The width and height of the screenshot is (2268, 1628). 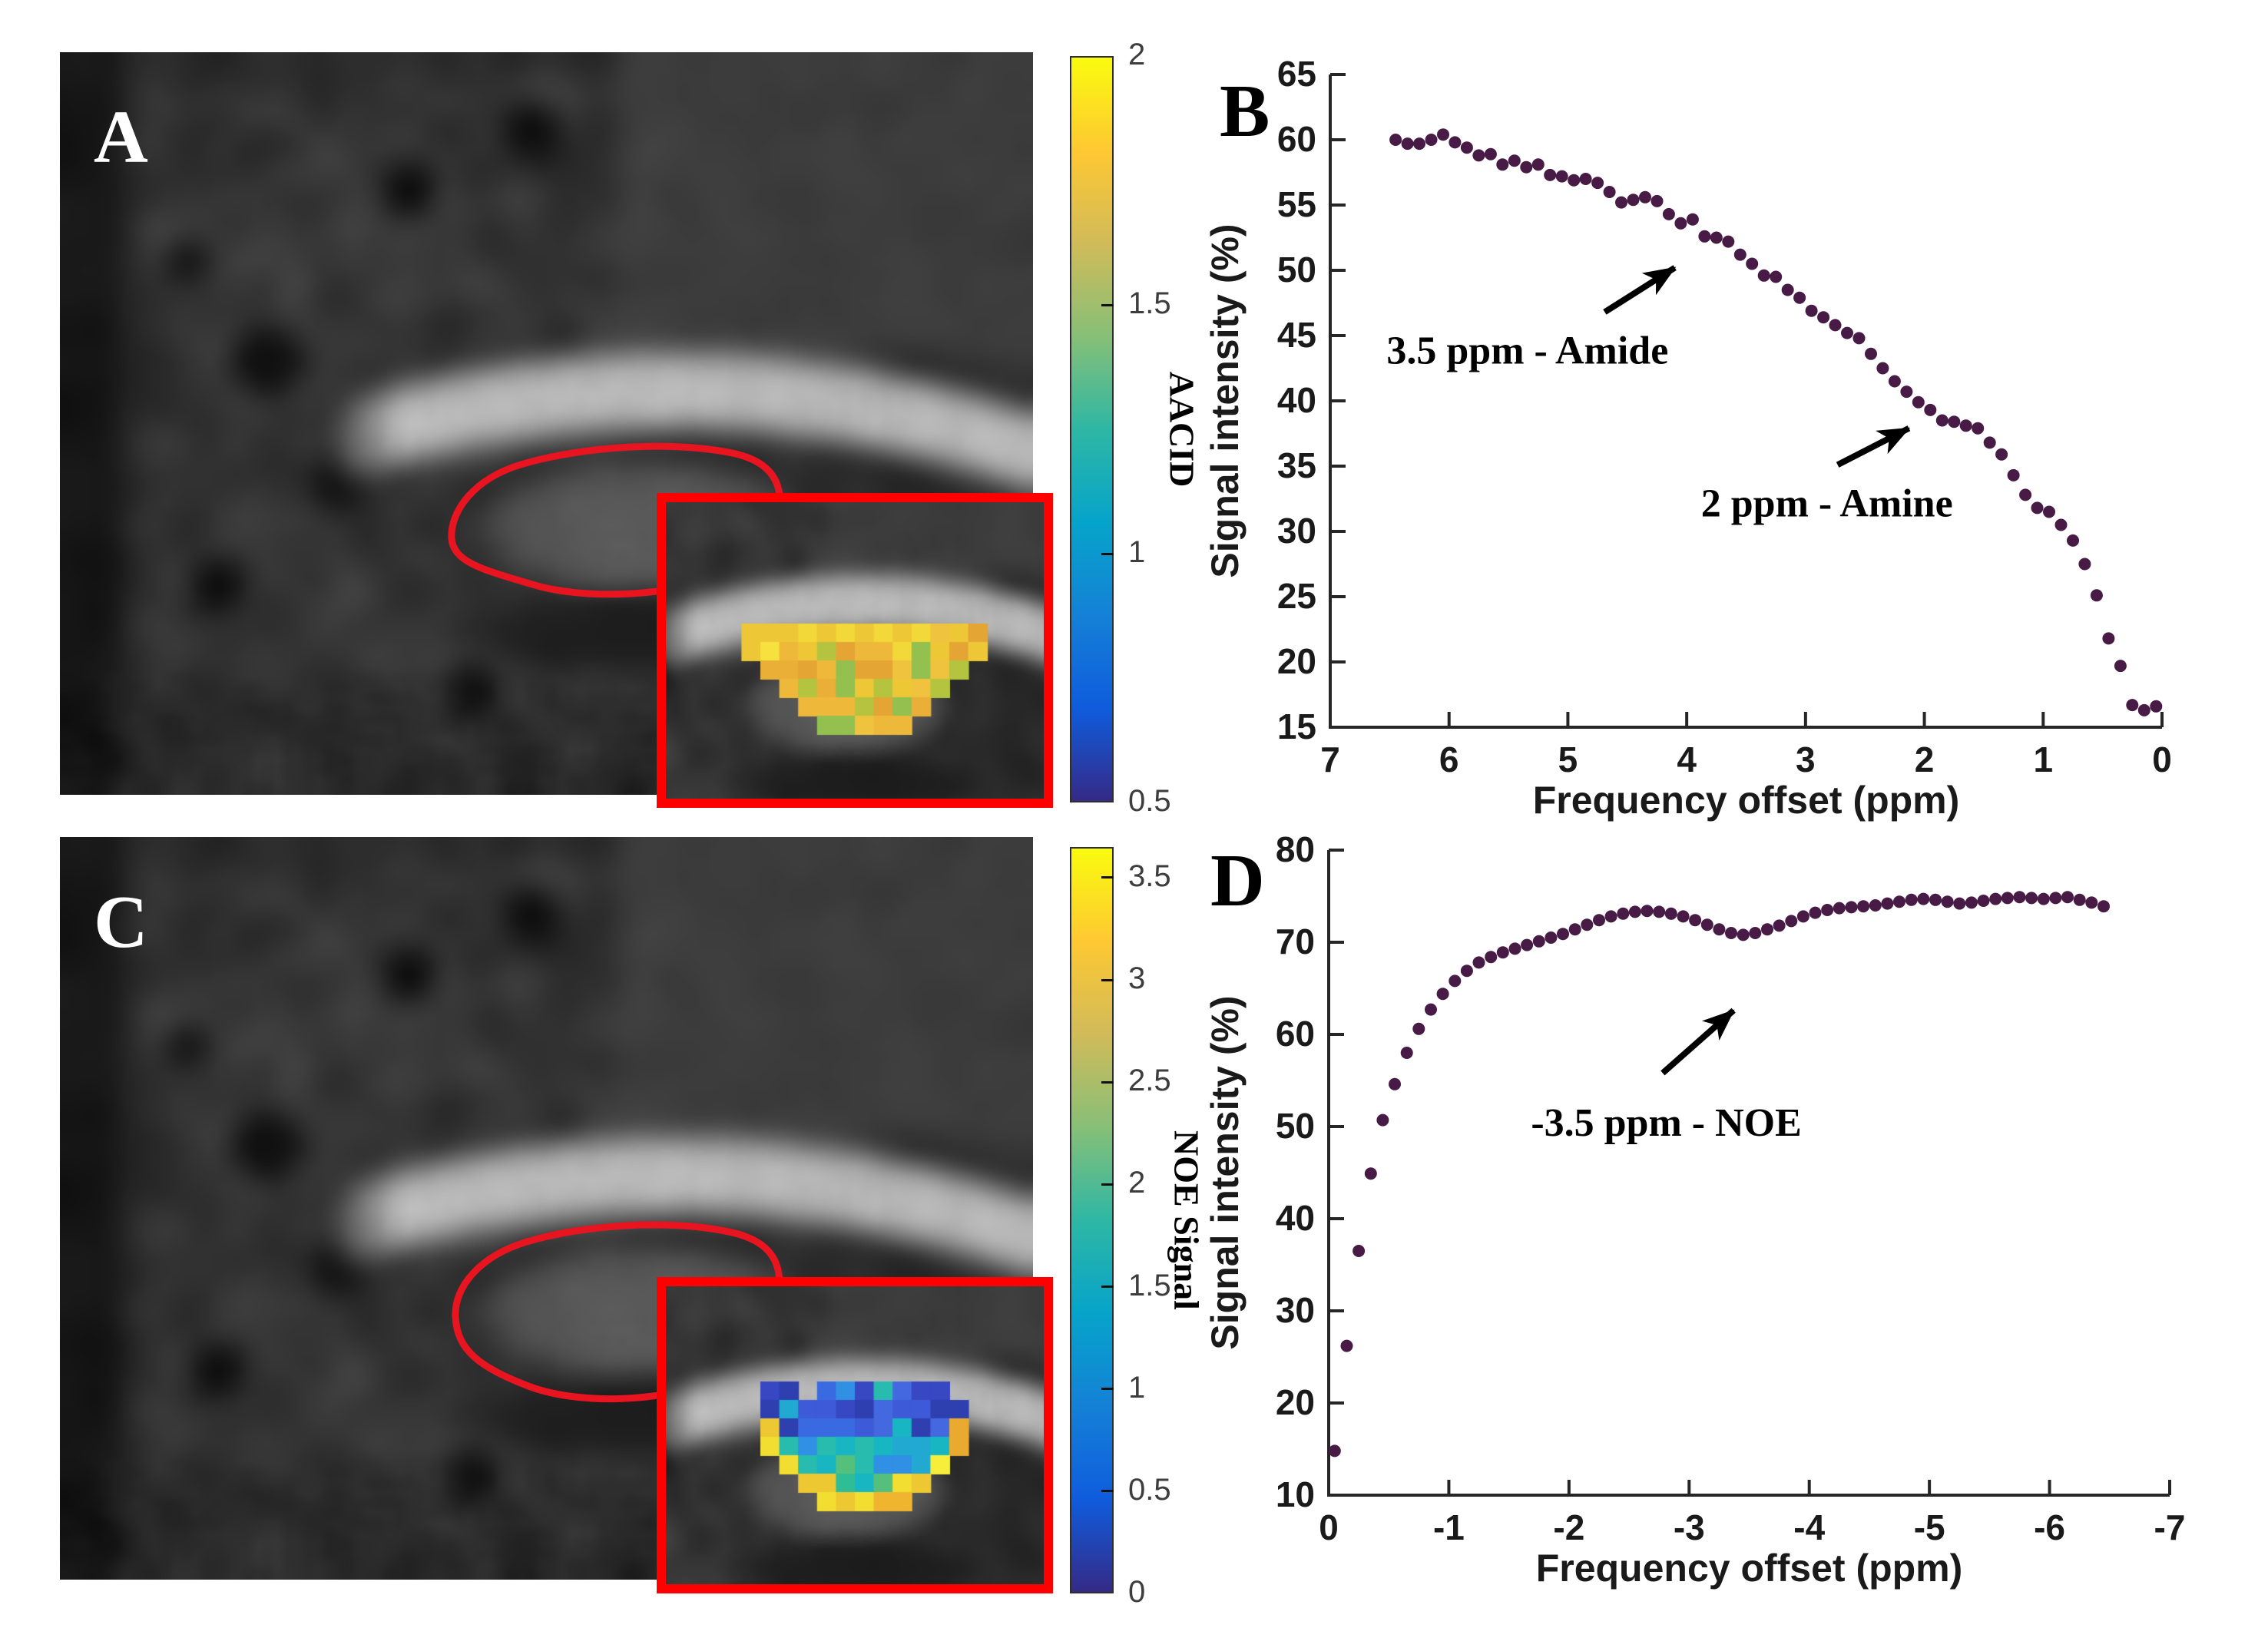 I want to click on x-tick-label: 4, so click(x=1687, y=759).